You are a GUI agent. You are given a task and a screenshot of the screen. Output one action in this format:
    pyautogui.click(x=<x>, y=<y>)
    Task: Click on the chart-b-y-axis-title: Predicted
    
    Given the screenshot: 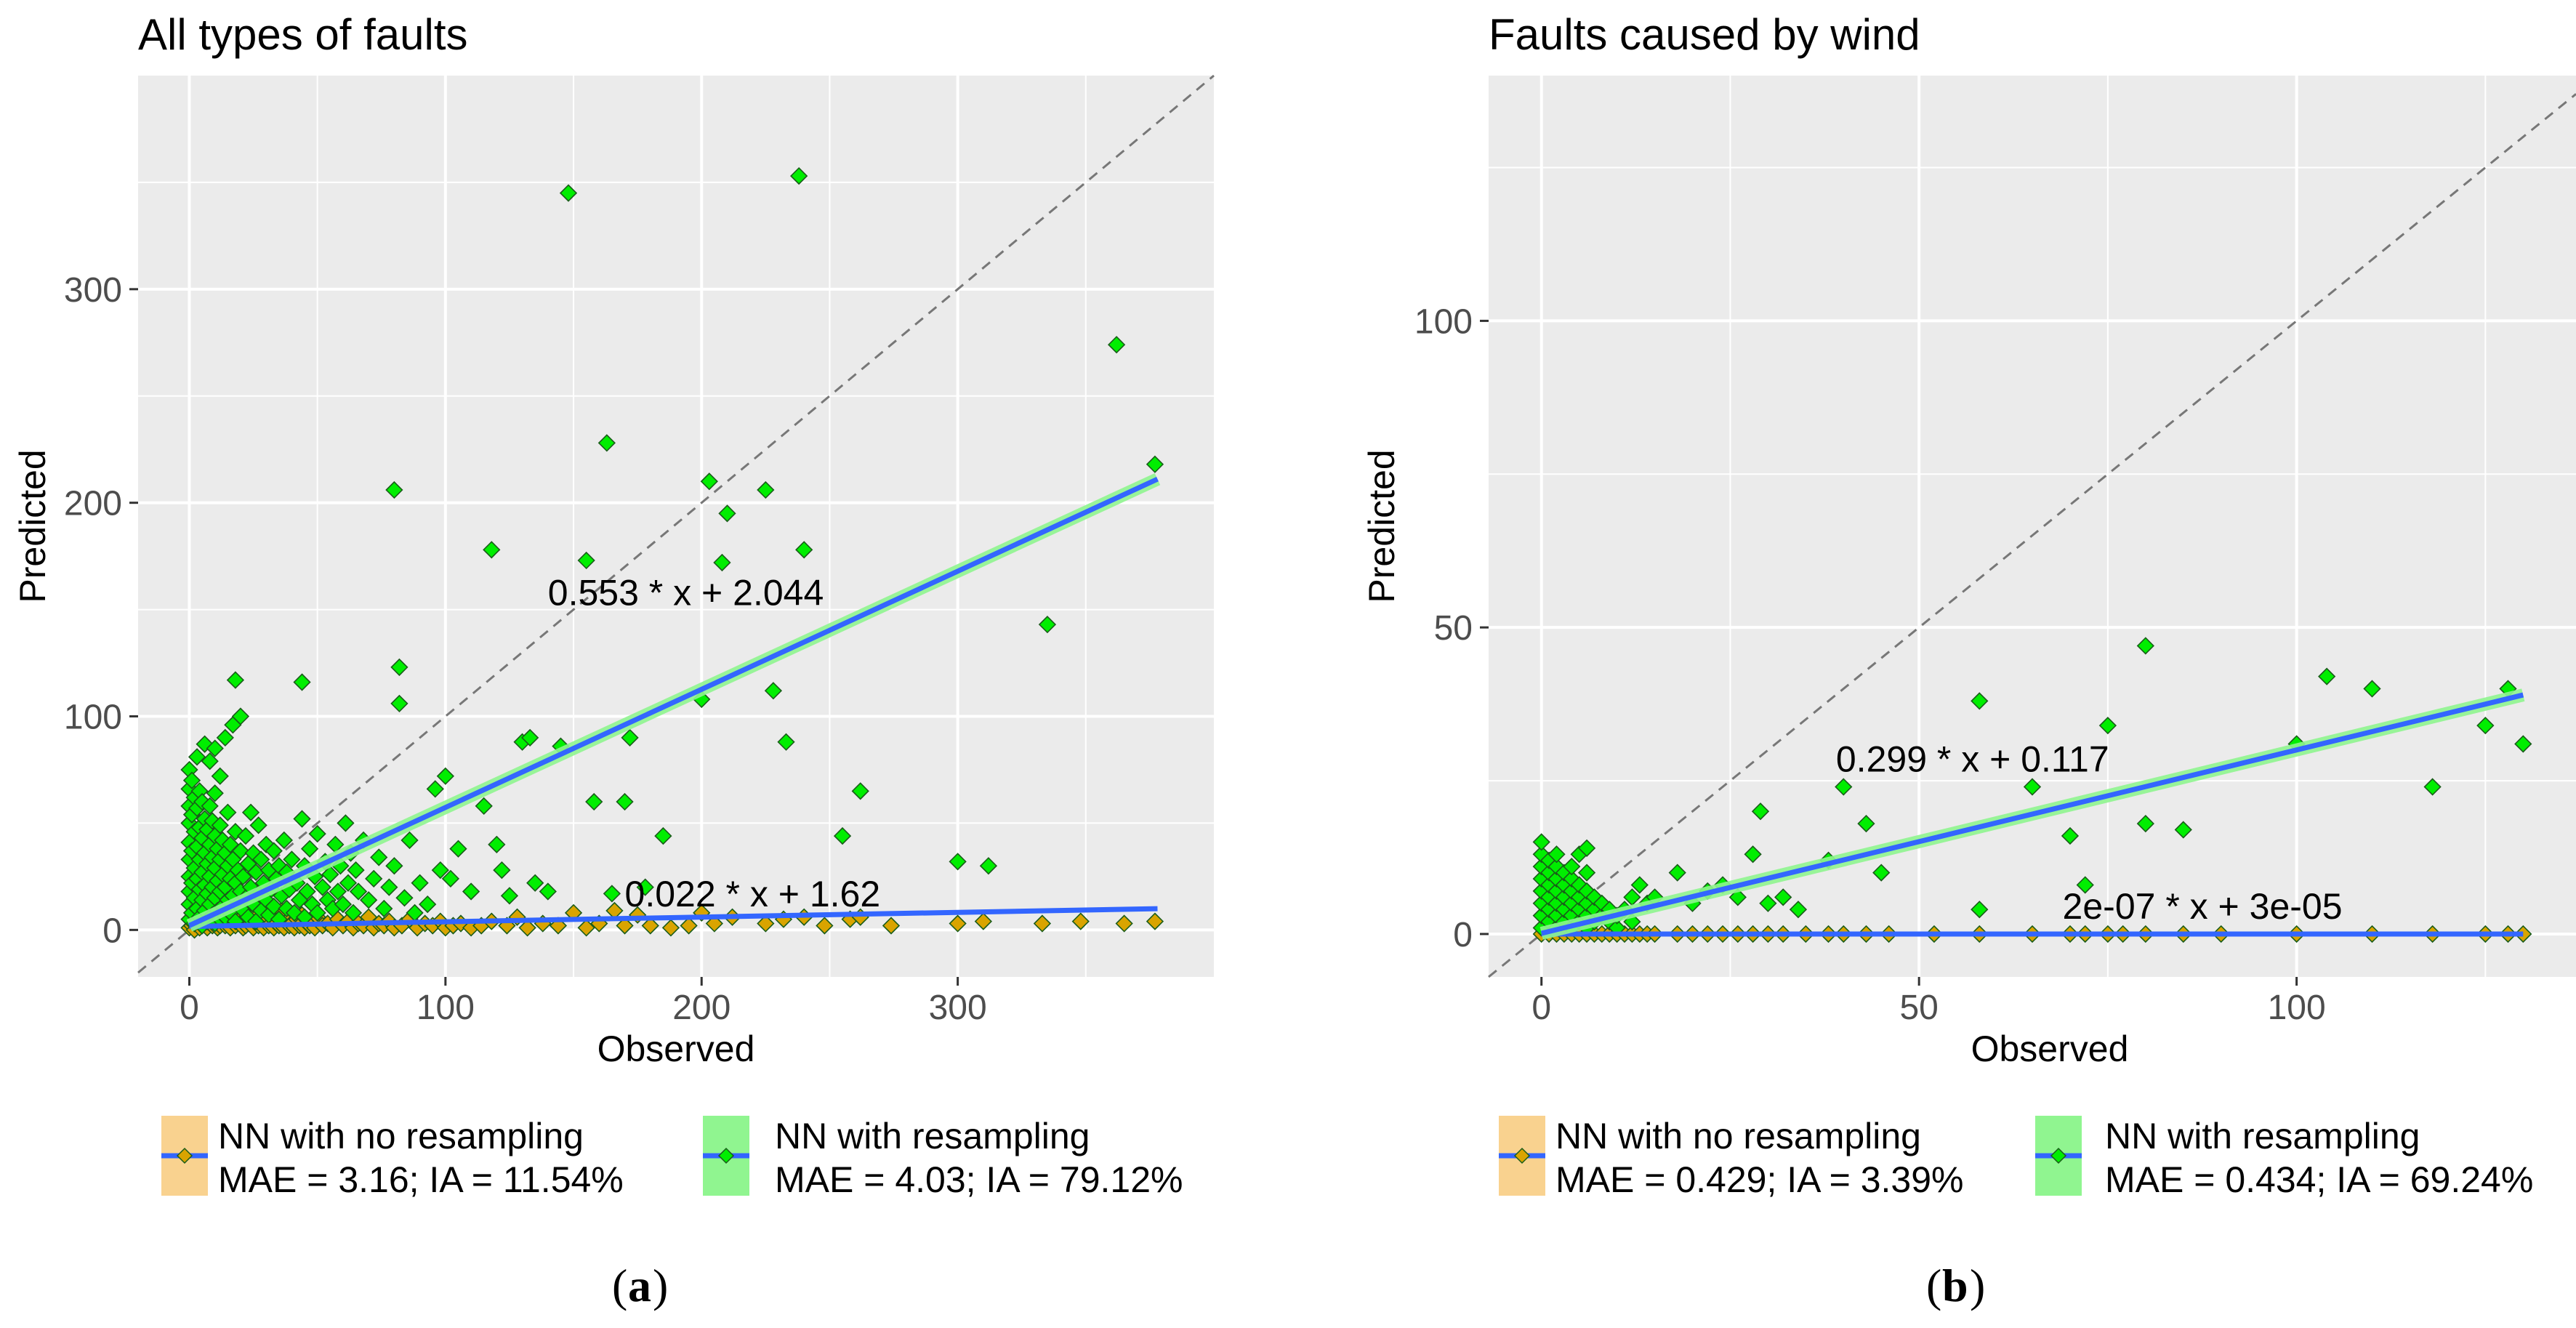 What is the action you would take?
    pyautogui.click(x=1381, y=526)
    